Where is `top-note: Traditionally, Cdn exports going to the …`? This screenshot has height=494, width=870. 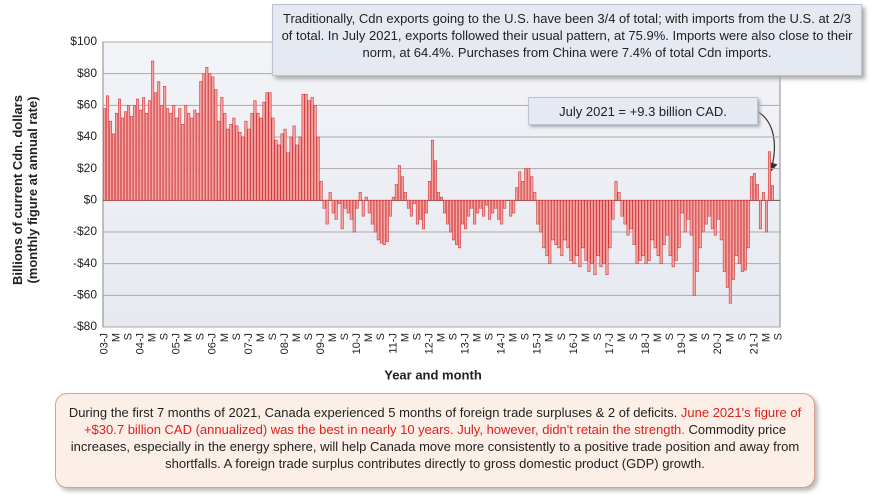
top-note: Traditionally, Cdn exports going to the … is located at coordinates (567, 40).